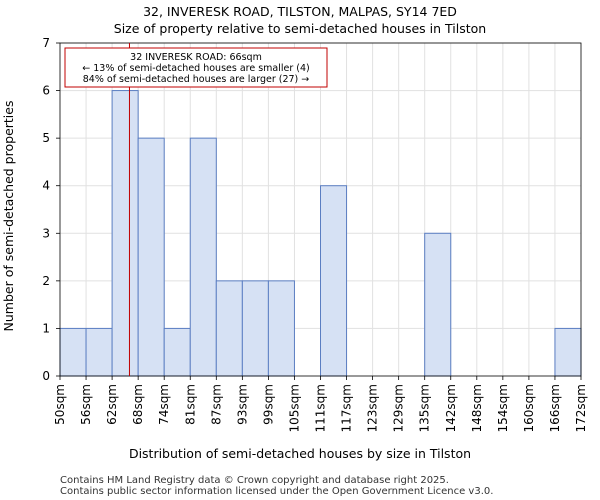 The image size is (600, 500). I want to click on x-tick-label: 123sqm, so click(373, 408).